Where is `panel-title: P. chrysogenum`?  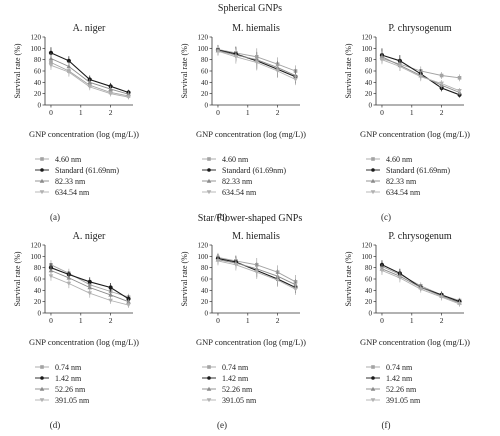 panel-title: P. chrysogenum is located at coordinates (420, 28).